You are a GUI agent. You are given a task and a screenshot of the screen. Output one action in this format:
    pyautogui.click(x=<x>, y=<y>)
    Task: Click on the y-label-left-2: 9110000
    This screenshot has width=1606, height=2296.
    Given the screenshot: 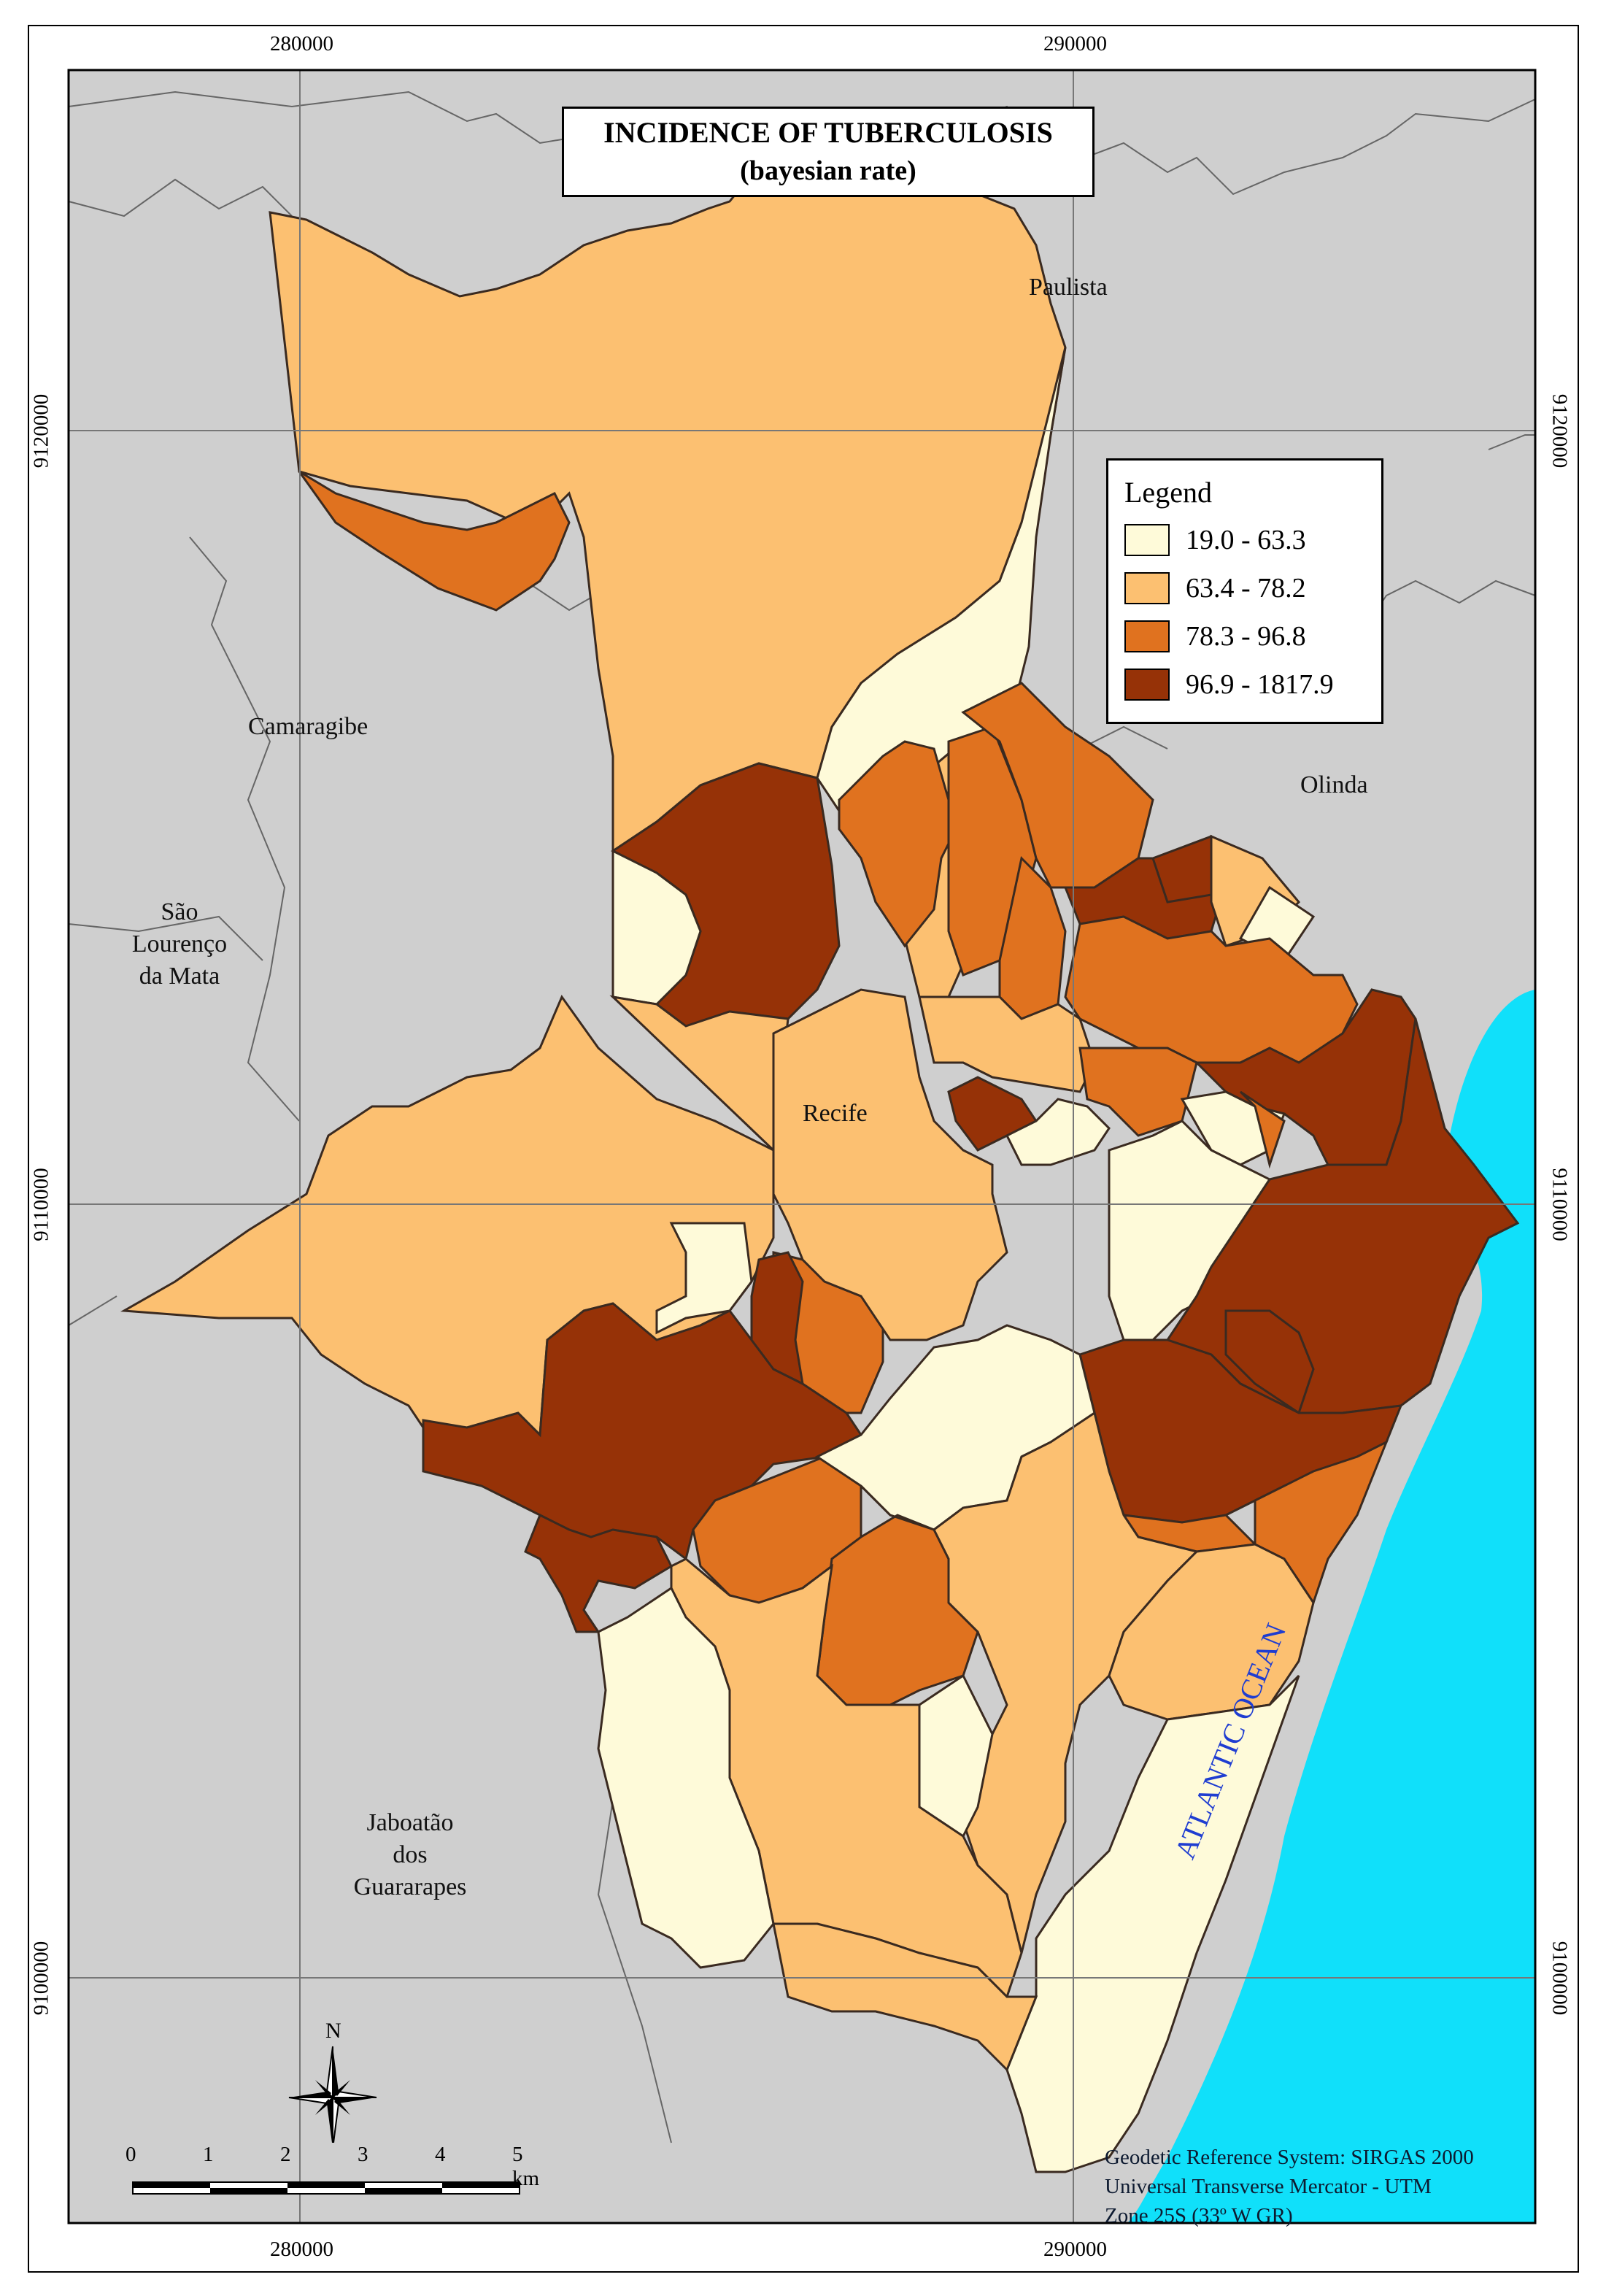 What is the action you would take?
    pyautogui.click(x=41, y=1204)
    